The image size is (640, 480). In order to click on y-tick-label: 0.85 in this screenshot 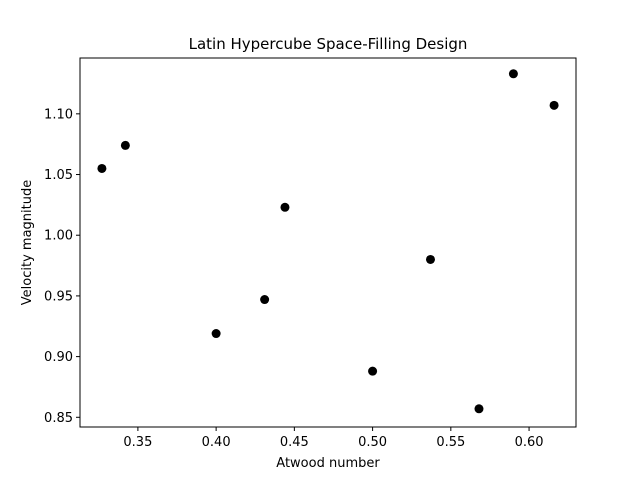, I will do `click(58, 418)`.